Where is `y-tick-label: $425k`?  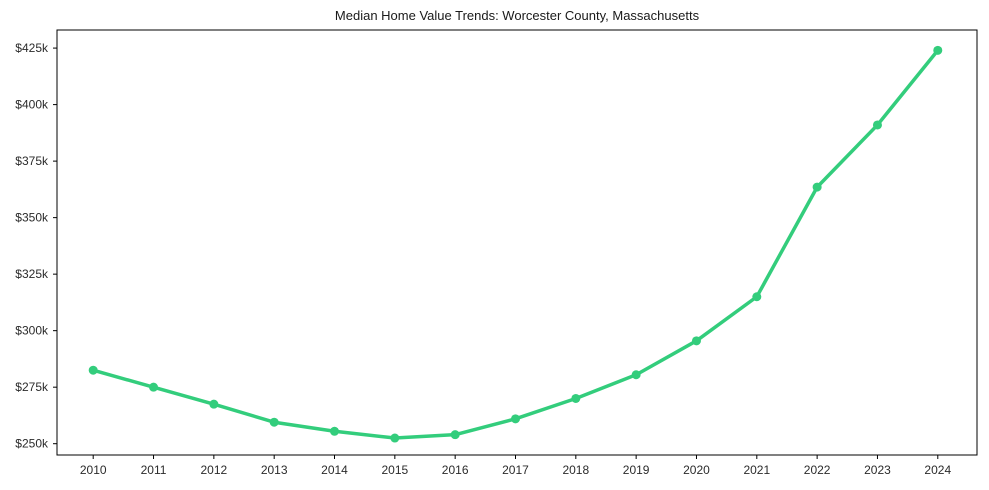
y-tick-label: $425k is located at coordinates (32, 48).